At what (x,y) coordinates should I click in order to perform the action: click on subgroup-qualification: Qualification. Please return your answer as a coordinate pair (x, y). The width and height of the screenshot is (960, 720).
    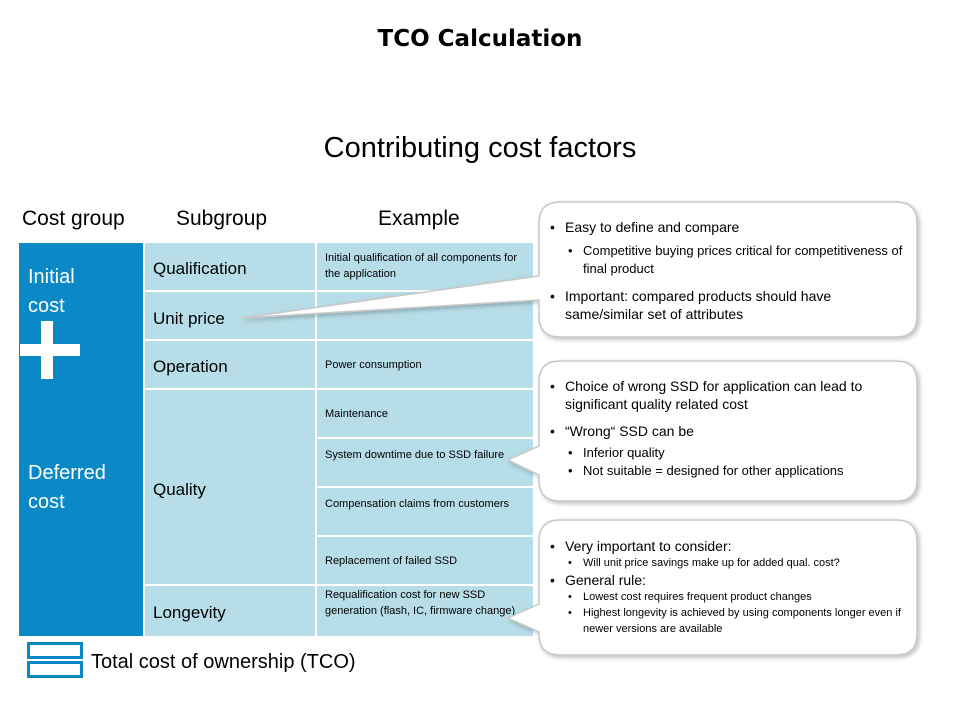
    Looking at the image, I should click on (230, 267).